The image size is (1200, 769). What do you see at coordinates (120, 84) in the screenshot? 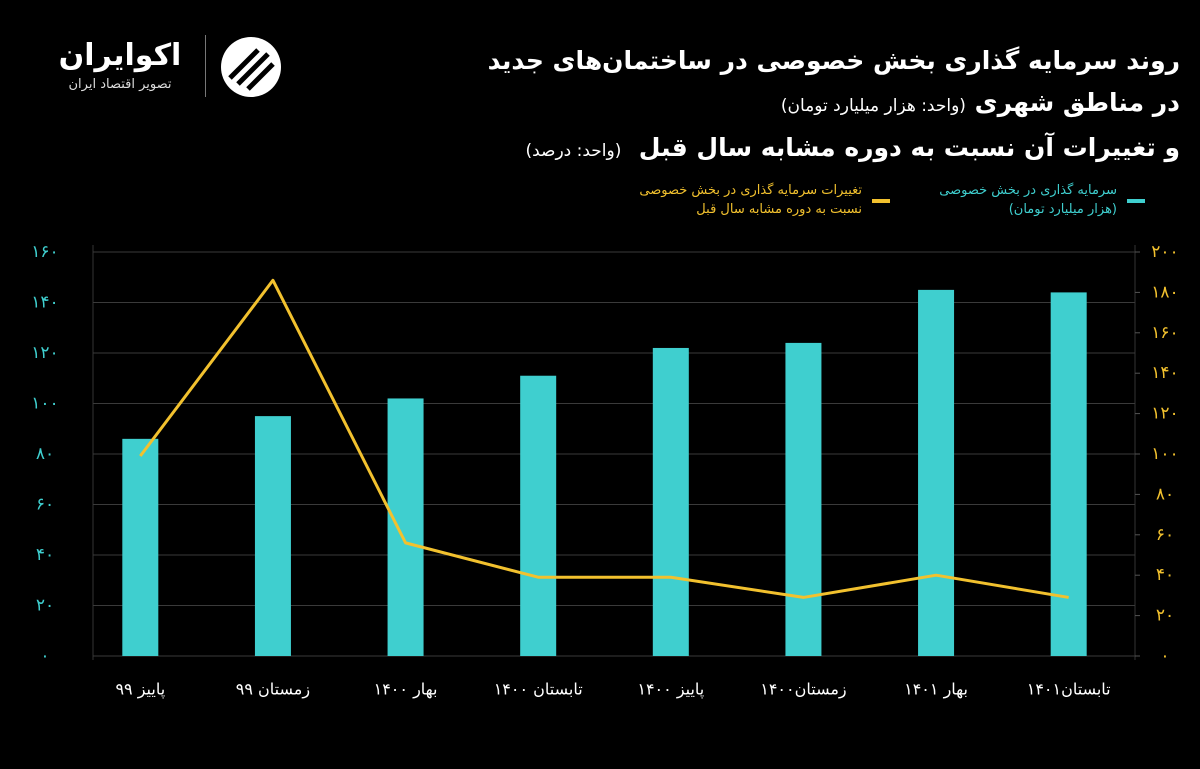
I see `brand-tagline: تصویر اقتصاد ایران` at bounding box center [120, 84].